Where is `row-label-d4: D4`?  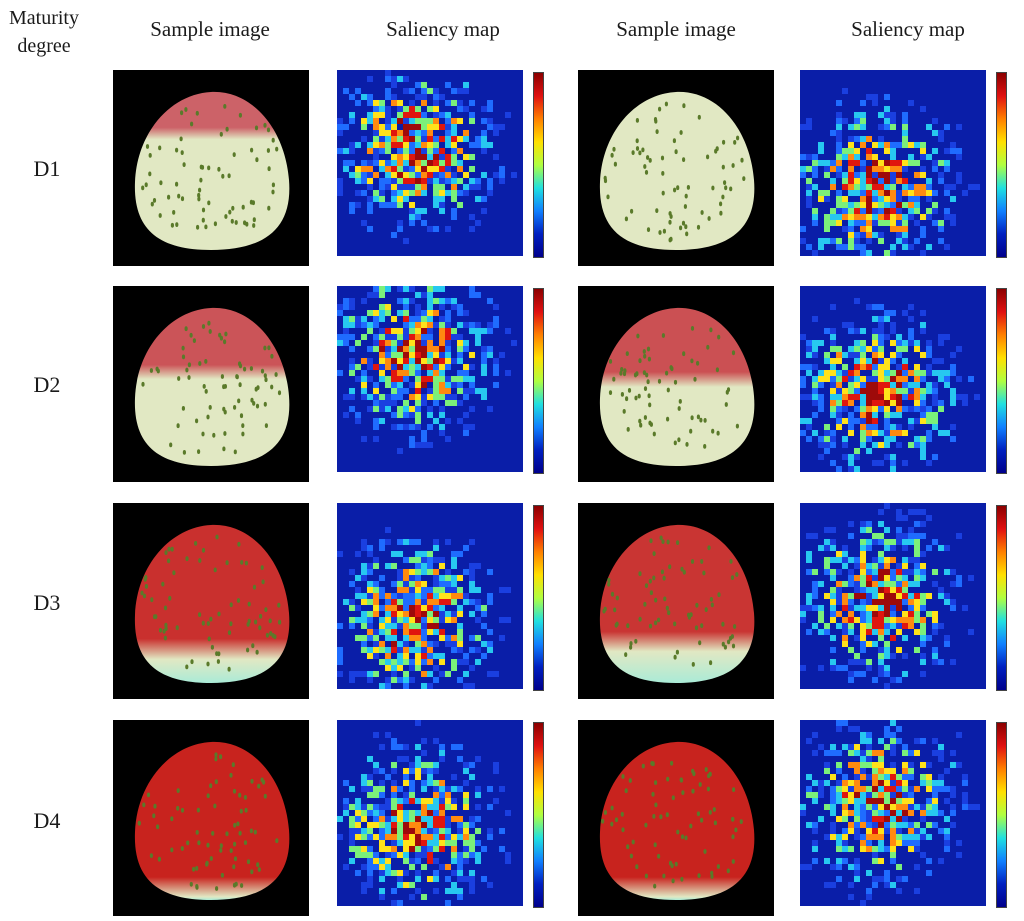
row-label-d4: D4 is located at coordinates (47, 820).